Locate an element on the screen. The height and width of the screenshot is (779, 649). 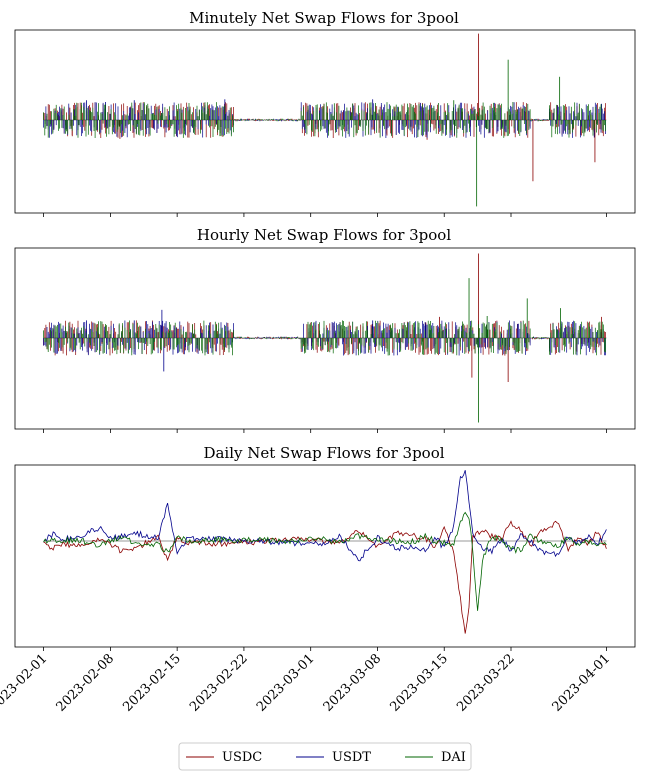
x-tick-label: 2023-03-01 is located at coordinates (286, 683).